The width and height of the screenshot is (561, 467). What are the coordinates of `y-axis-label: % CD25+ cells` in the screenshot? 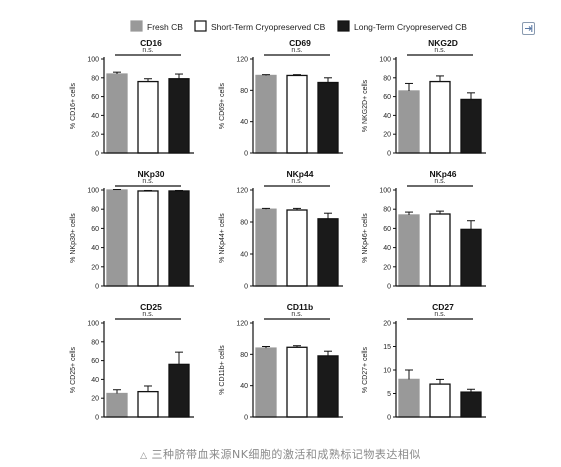 It's located at (73, 369).